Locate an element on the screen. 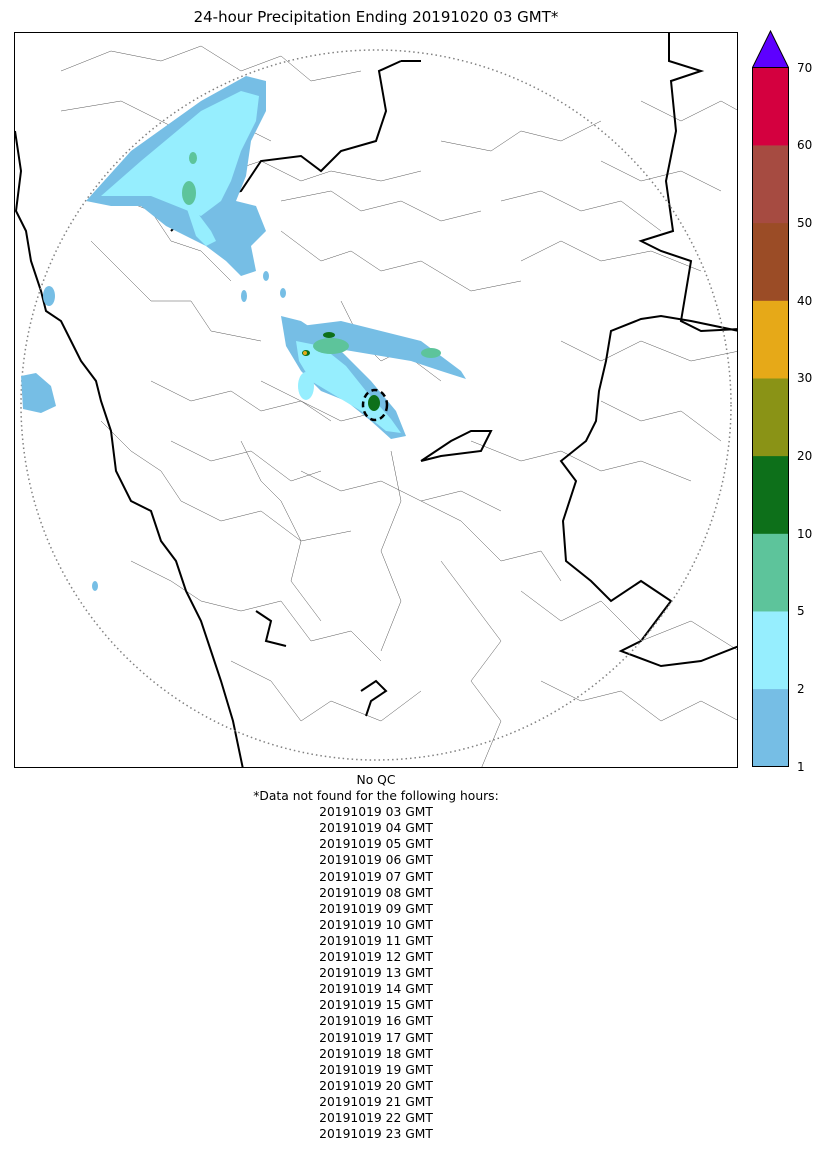 The image size is (825, 1153). missing-hour-item: 20191019 14 GMT is located at coordinates (376, 989).